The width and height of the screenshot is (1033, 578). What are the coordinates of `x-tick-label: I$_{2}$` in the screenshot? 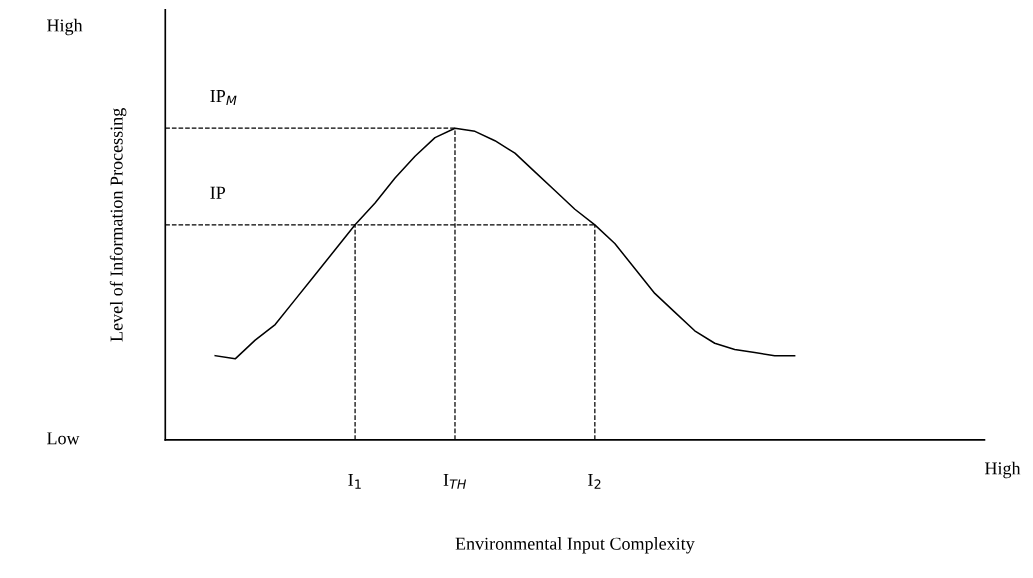 It's located at (594, 481).